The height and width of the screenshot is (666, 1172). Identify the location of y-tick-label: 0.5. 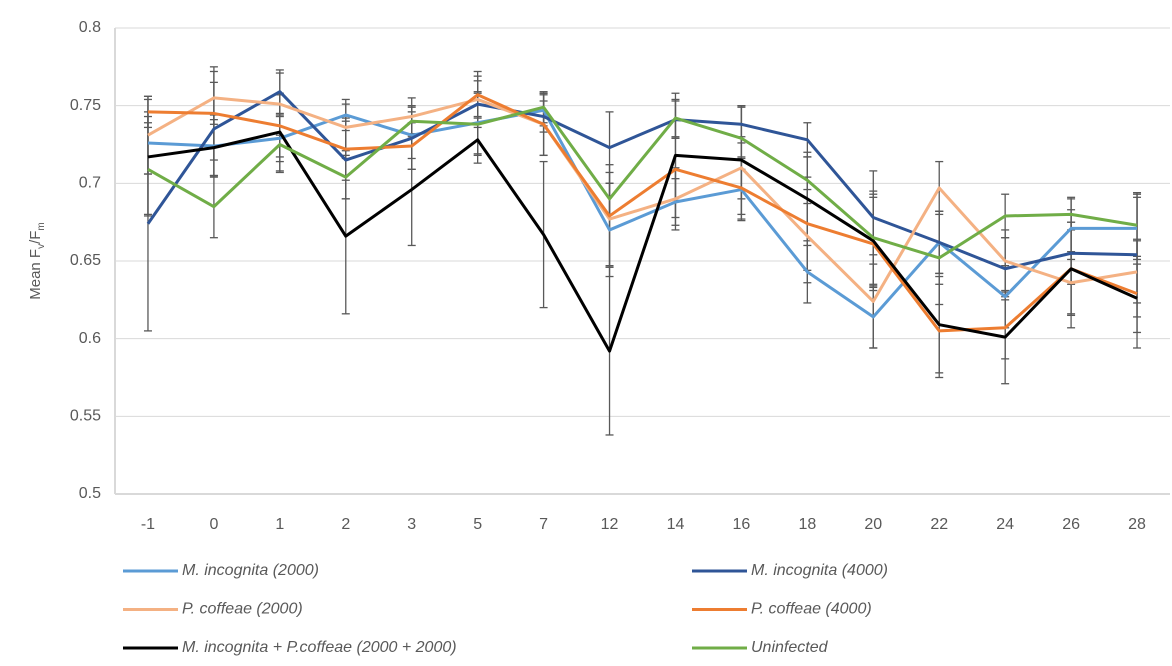
(90, 493).